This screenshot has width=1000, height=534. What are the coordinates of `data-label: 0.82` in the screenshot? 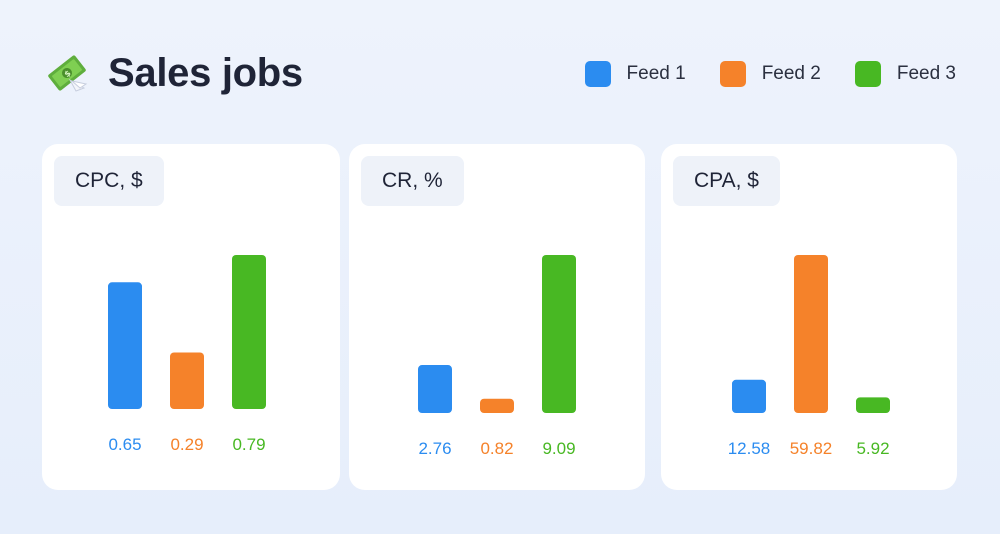 It's located at (496, 448).